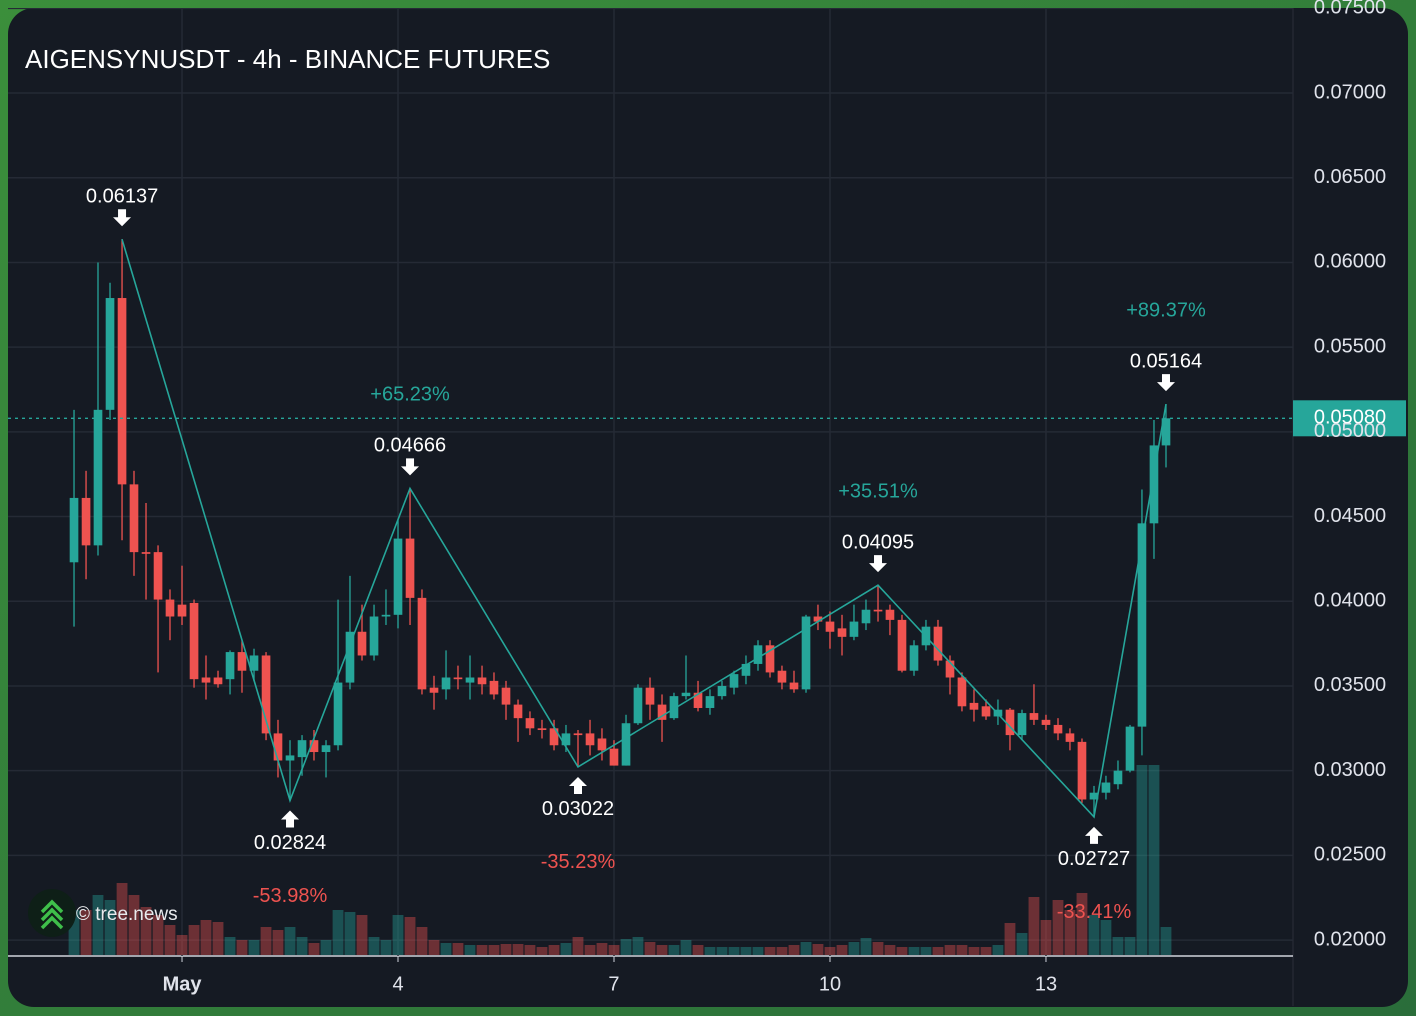  Describe the element at coordinates (878, 491) in the screenshot. I see `swing-label: +35.51%` at that location.